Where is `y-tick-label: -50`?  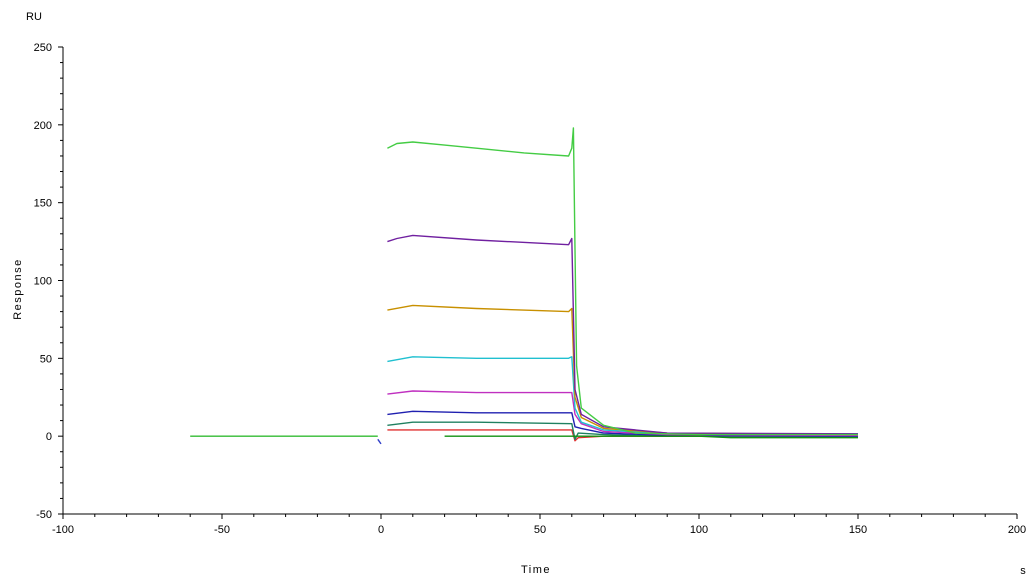 y-tick-label: -50 is located at coordinates (44, 515).